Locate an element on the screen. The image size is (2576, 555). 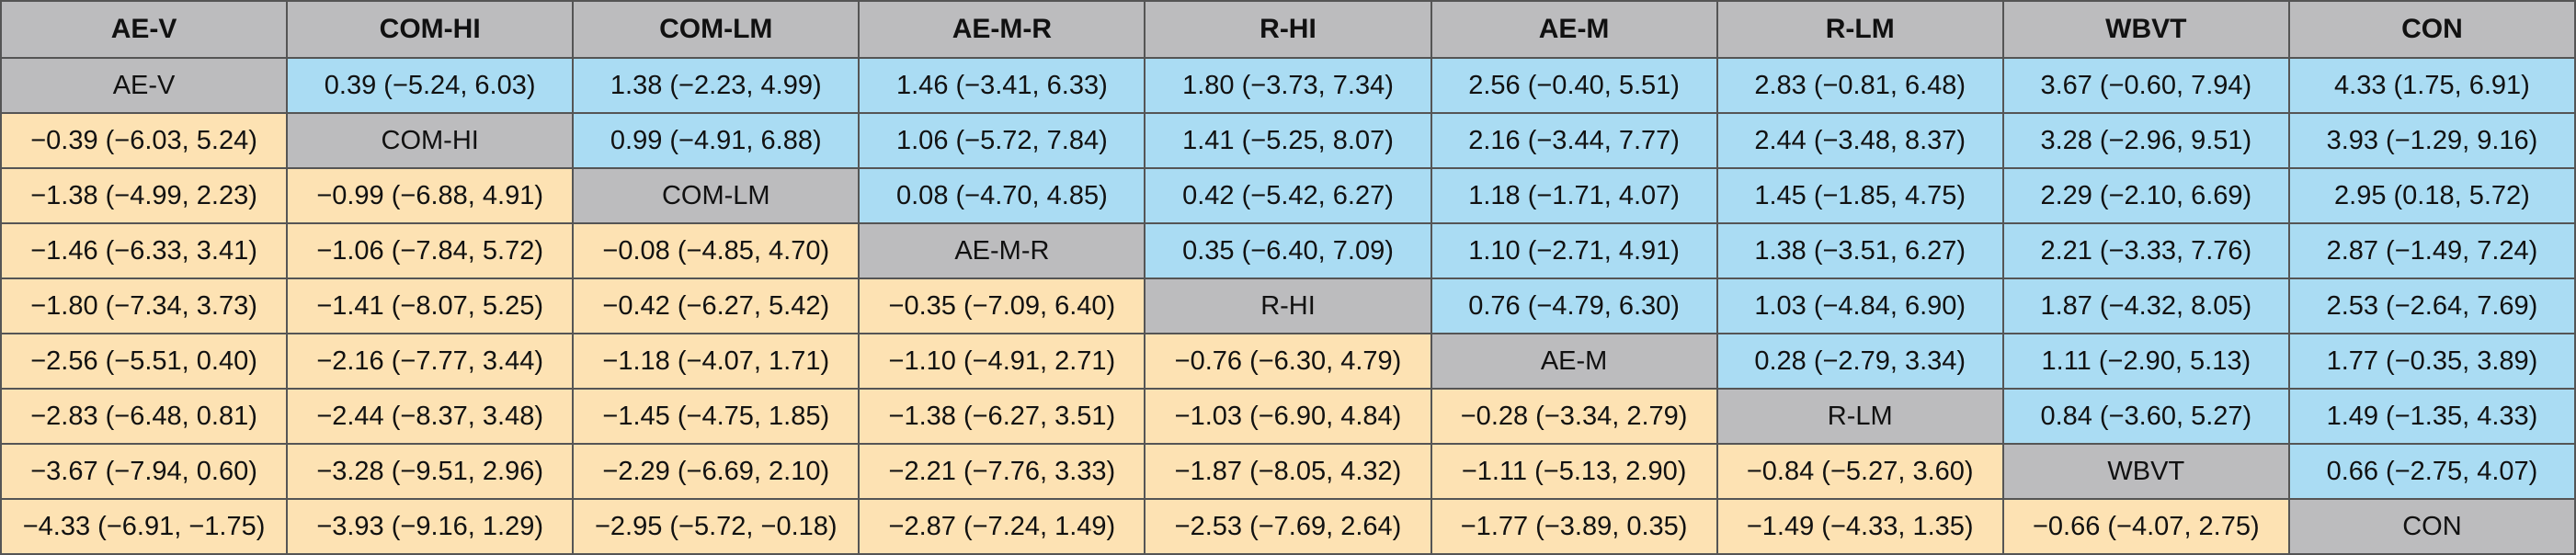
lower-comparison-cell: −2.29 (−6.69, 2.10) is located at coordinates (716, 471).